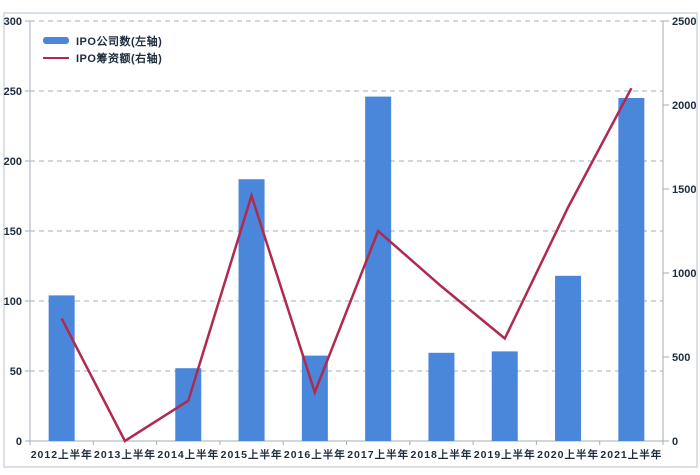  Describe the element at coordinates (251, 310) in the screenshot. I see `bar-2015上半年` at that location.